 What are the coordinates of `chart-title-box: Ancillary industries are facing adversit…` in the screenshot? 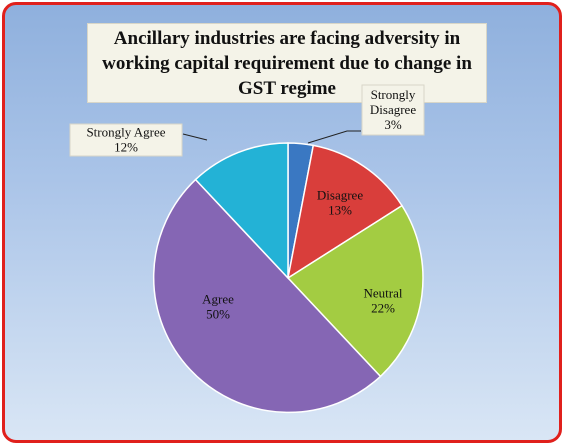 It's located at (287, 63).